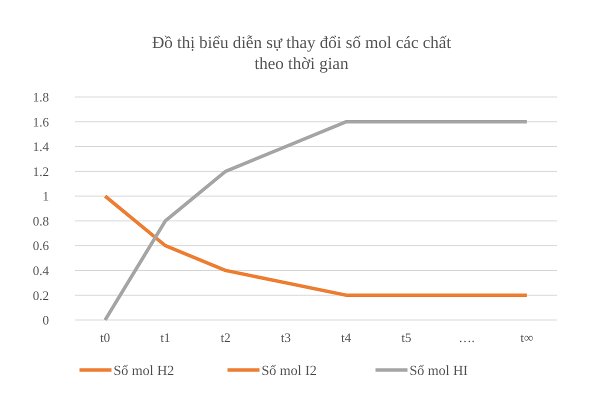 Image resolution: width=603 pixels, height=396 pixels. Describe the element at coordinates (41, 246) in the screenshot. I see `y-tick-label: 0.6` at that location.